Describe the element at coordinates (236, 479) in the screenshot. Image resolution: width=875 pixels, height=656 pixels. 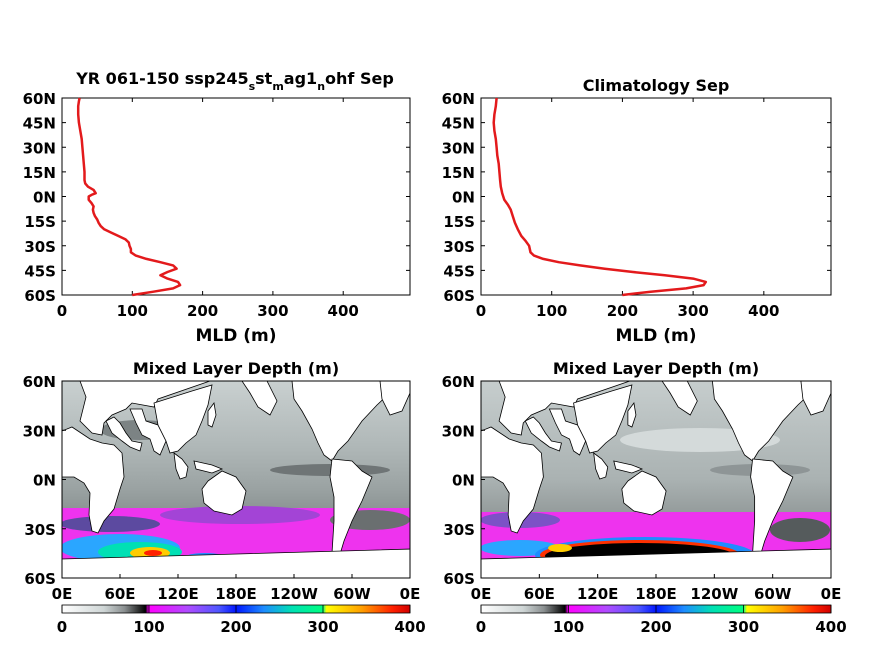
I see `panel-3-heatmap` at that location.